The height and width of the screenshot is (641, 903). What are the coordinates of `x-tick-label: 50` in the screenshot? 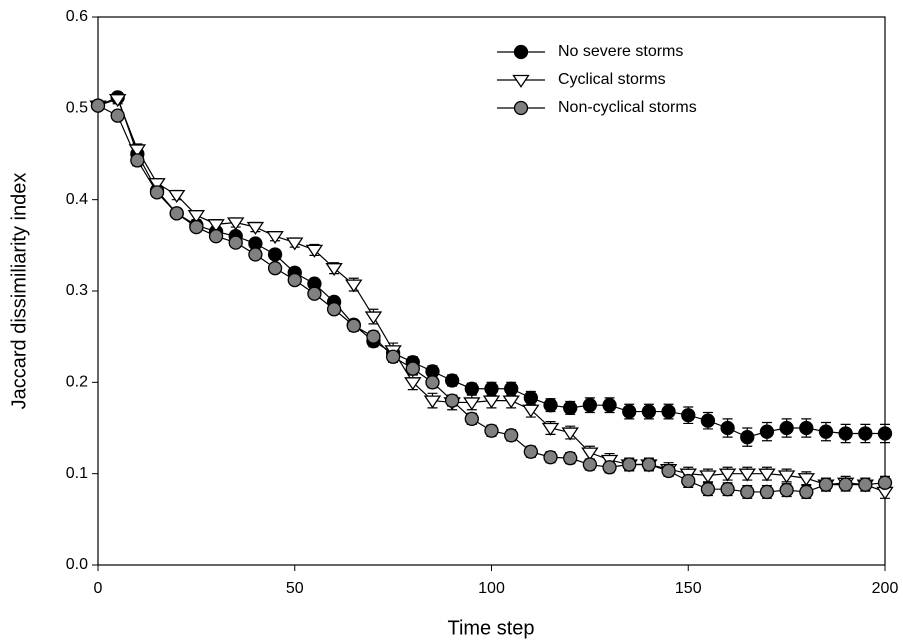 It's located at (295, 588).